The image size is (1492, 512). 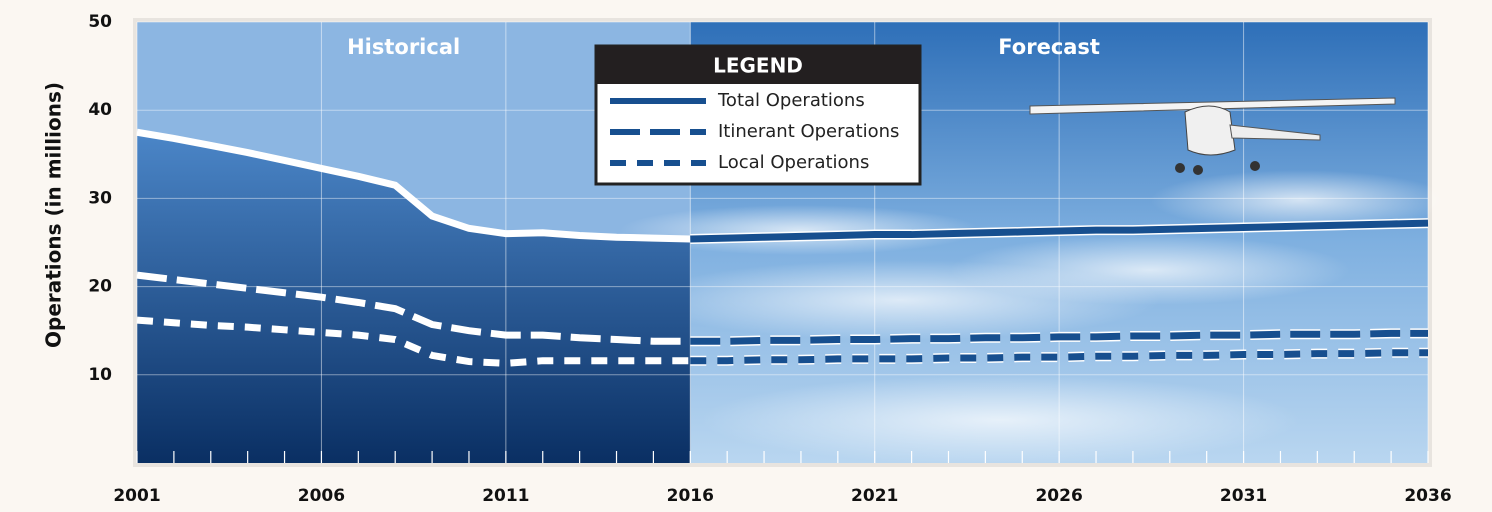 What do you see at coordinates (1427, 496) in the screenshot?
I see `x-tick-label: 2036` at bounding box center [1427, 496].